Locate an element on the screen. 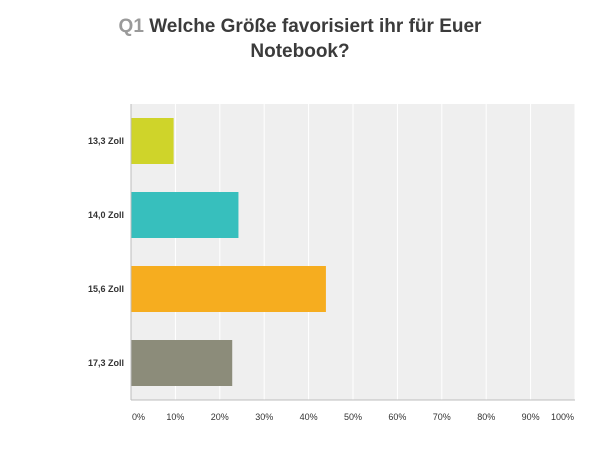 This screenshot has height=468, width=600. x-tick-label: 30% is located at coordinates (264, 417).